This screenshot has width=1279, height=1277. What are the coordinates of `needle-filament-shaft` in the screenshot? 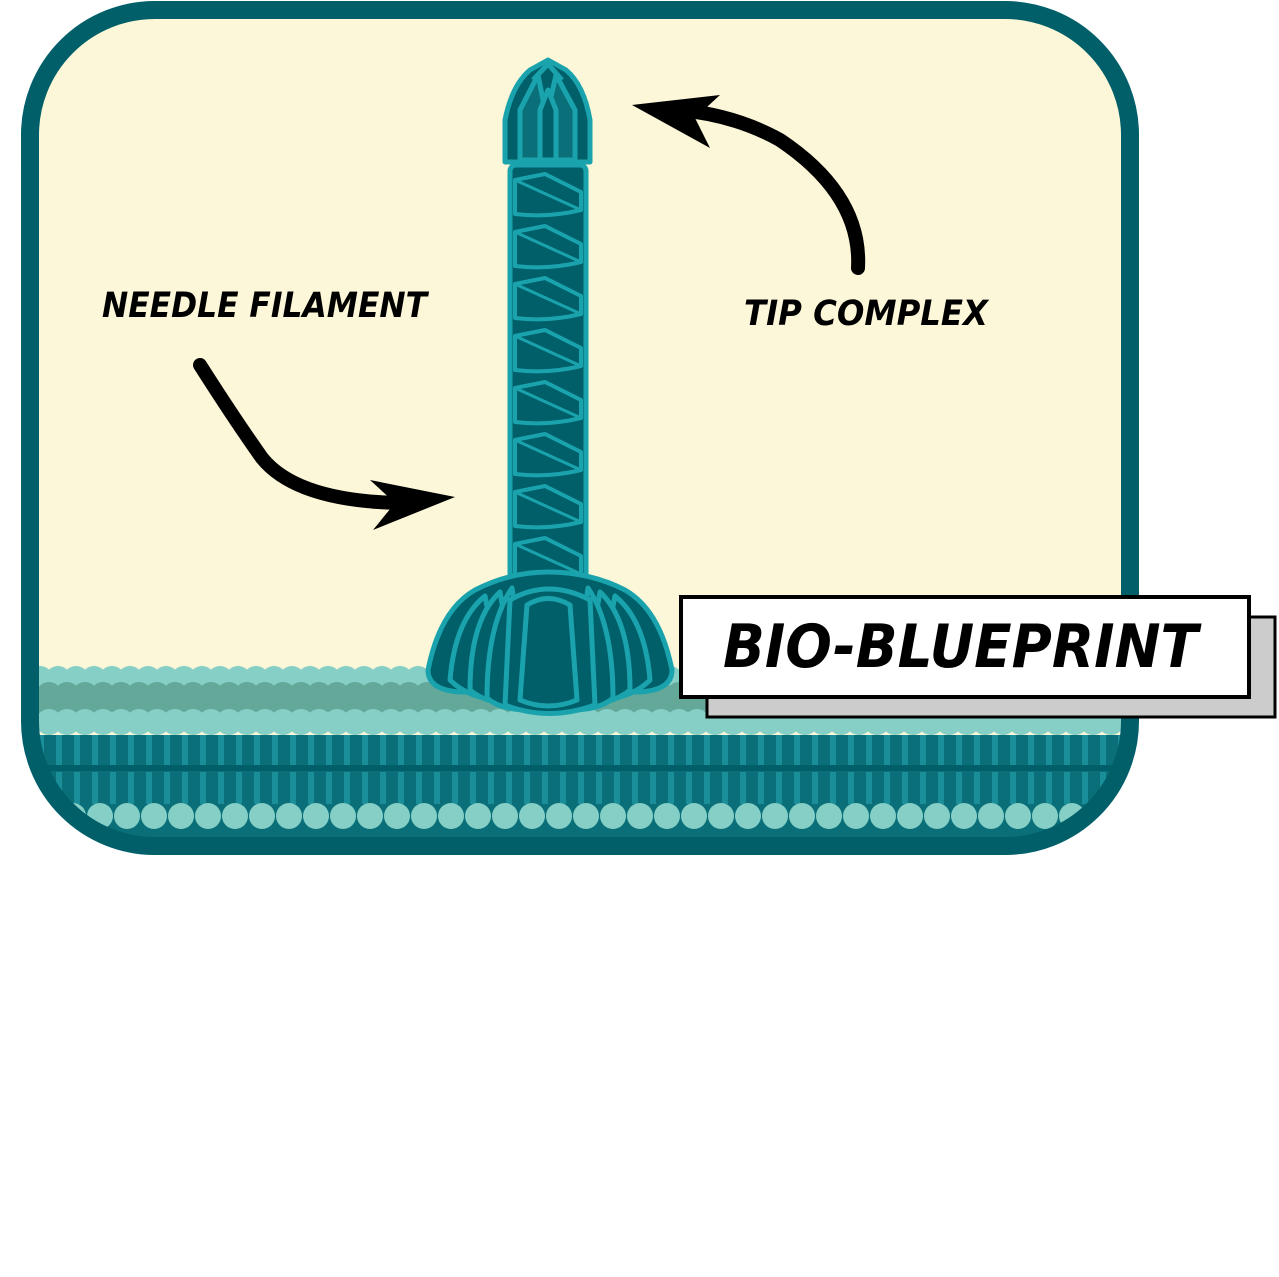 It's located at (548, 375).